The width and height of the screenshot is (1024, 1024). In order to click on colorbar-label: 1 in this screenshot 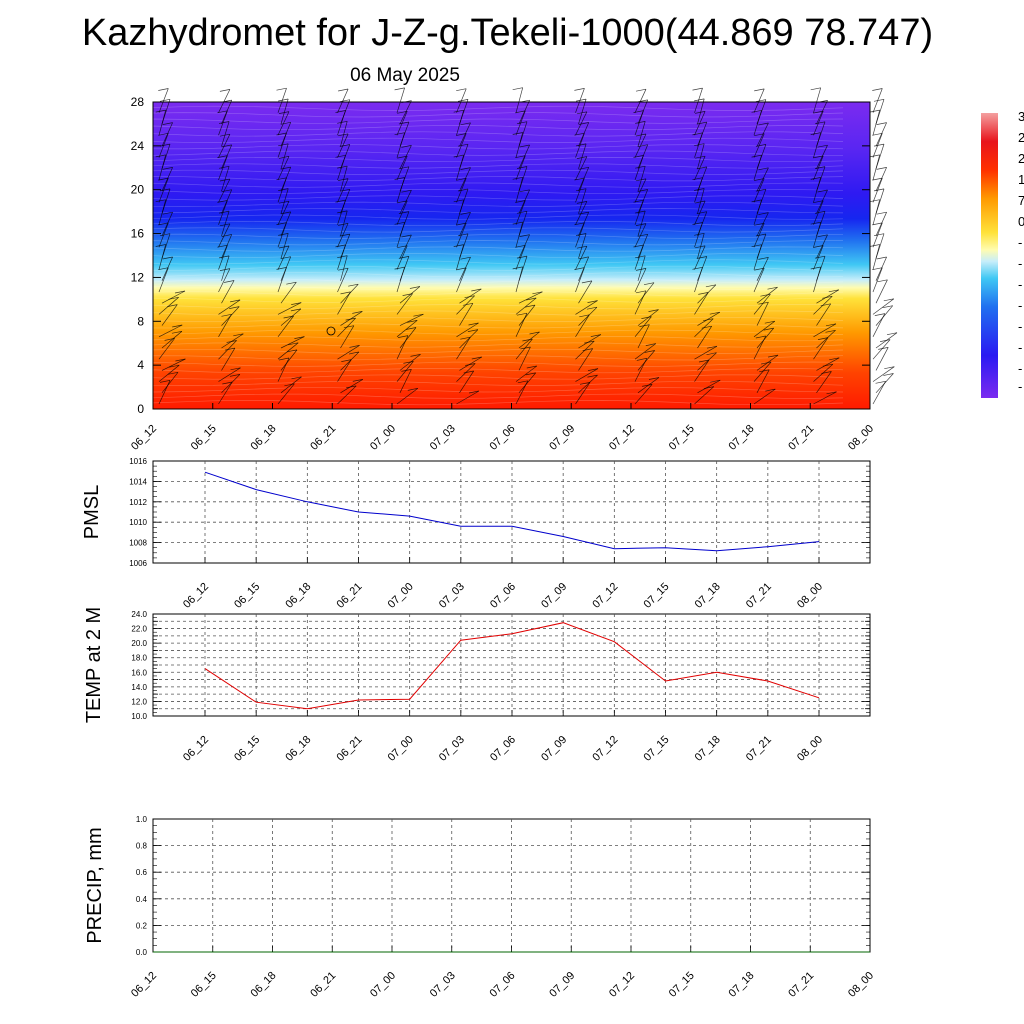, I will do `click(1021, 179)`.